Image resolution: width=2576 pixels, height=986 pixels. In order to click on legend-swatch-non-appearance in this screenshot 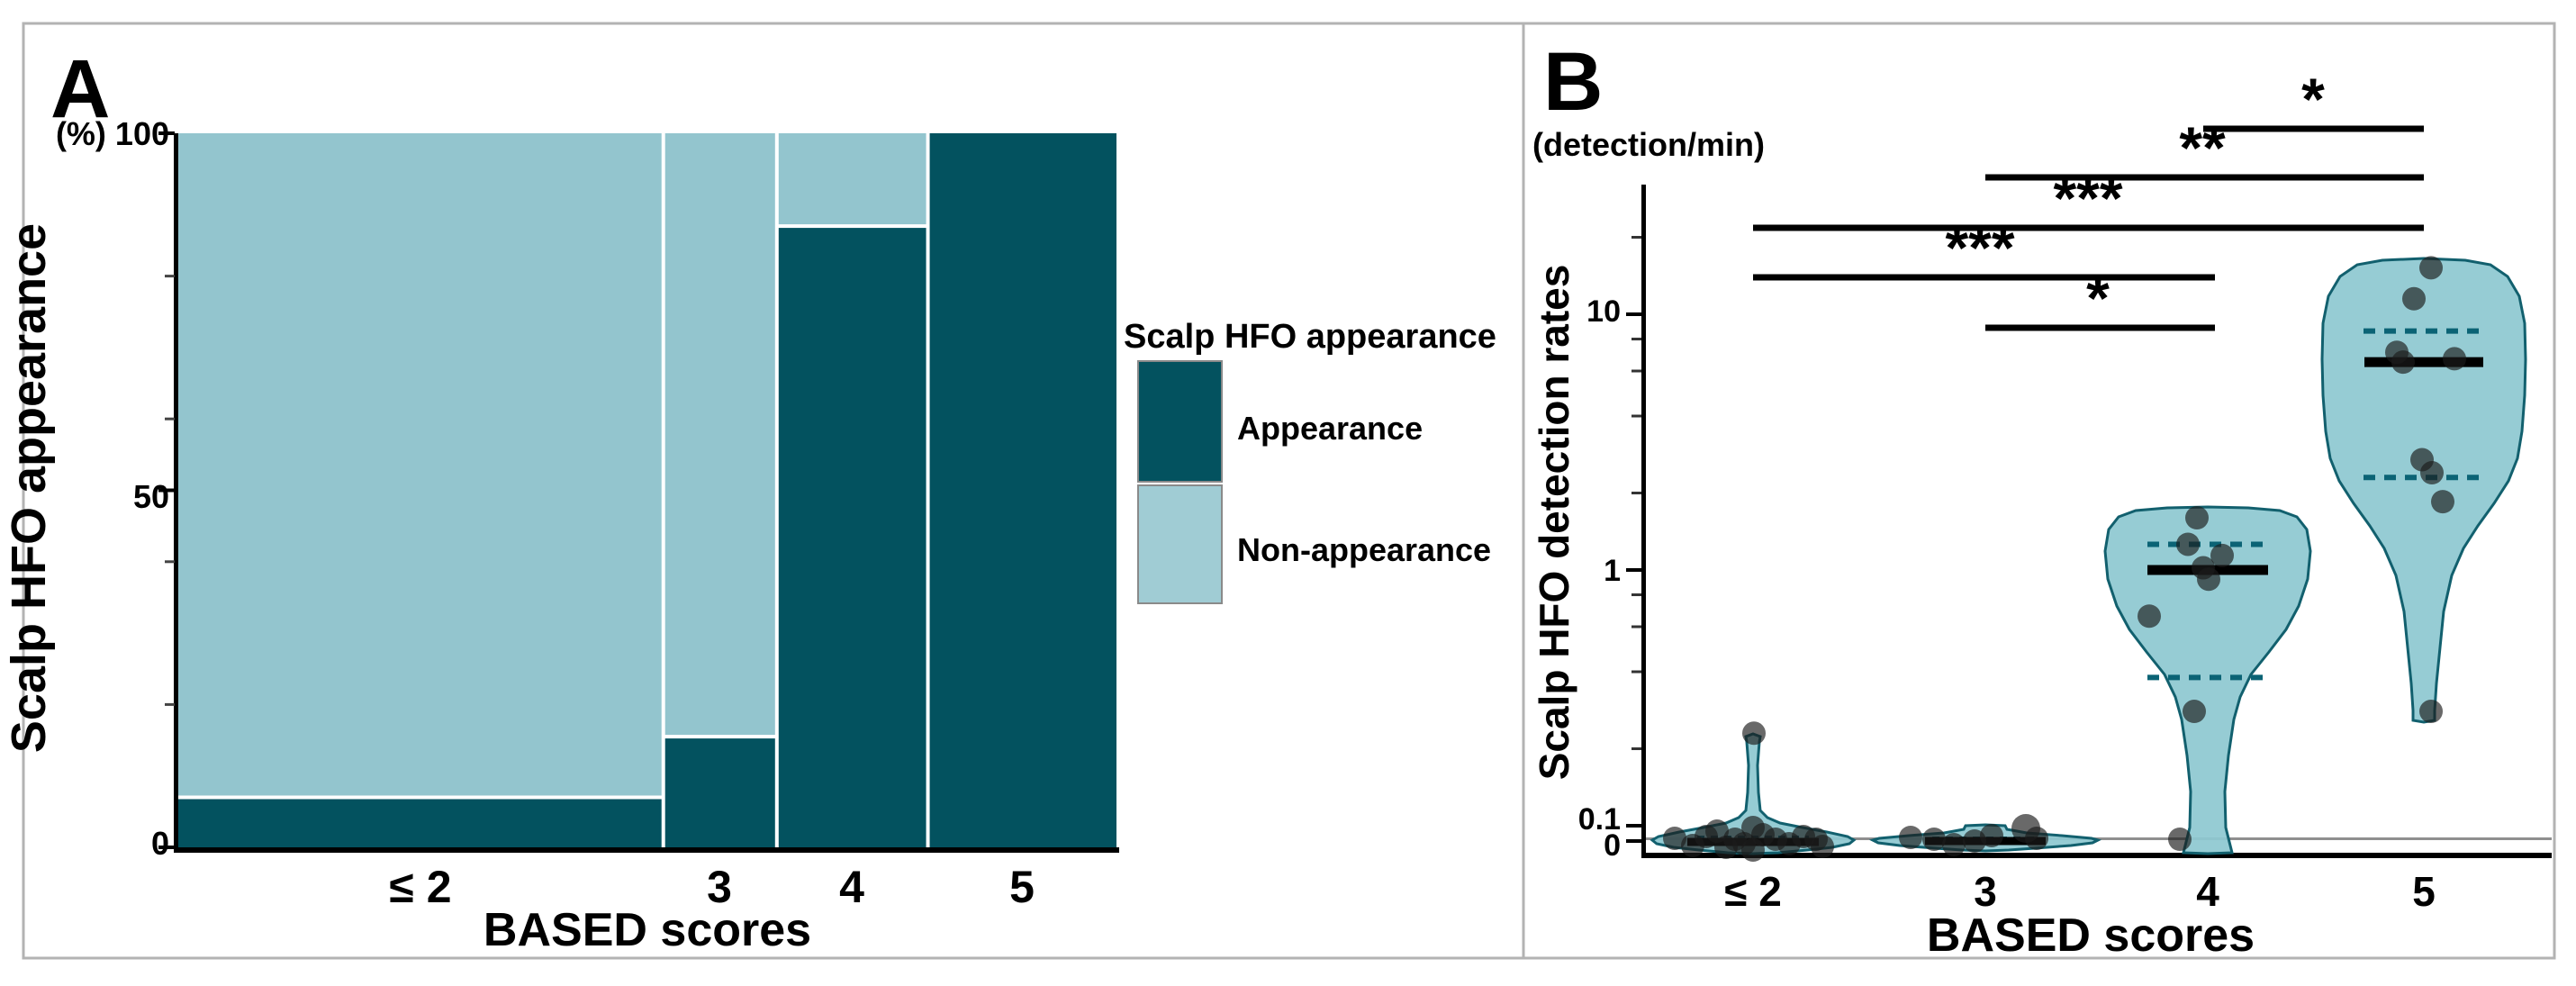, I will do `click(1180, 544)`.